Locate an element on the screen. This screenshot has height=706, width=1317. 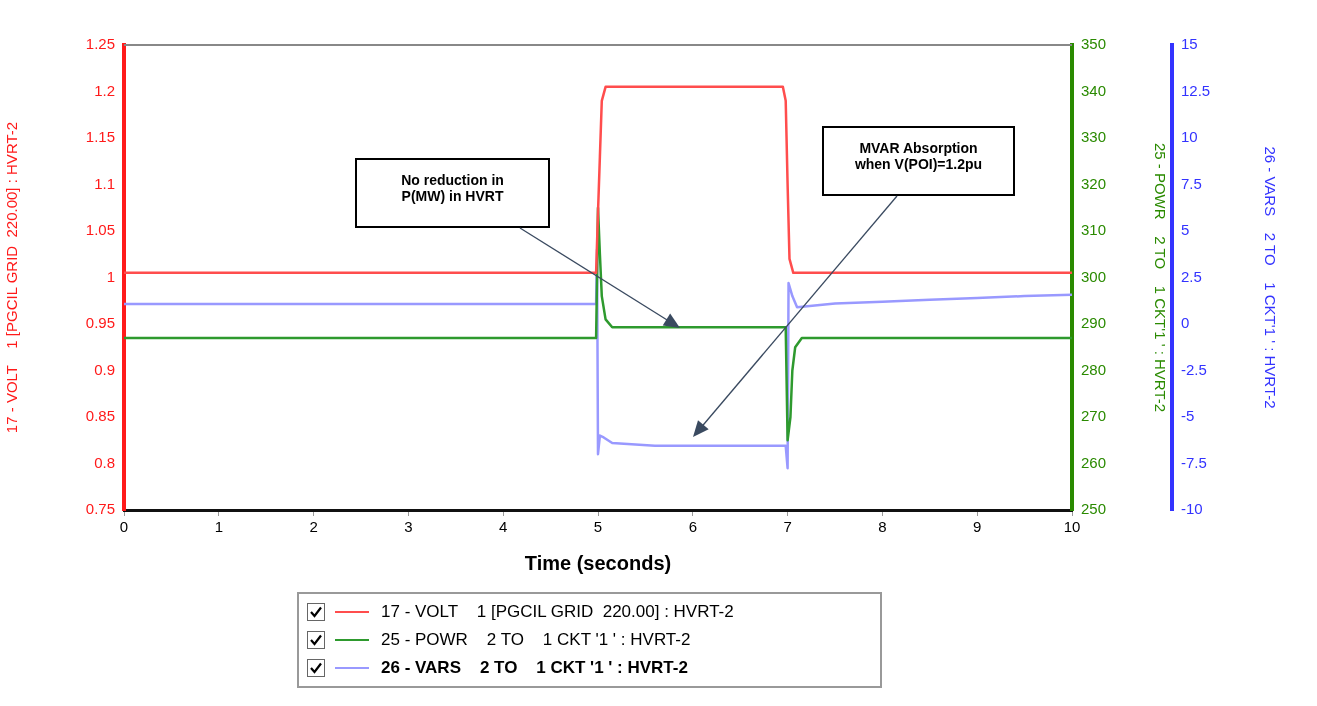
y2-tick-label: 300 is located at coordinates (1094, 276).